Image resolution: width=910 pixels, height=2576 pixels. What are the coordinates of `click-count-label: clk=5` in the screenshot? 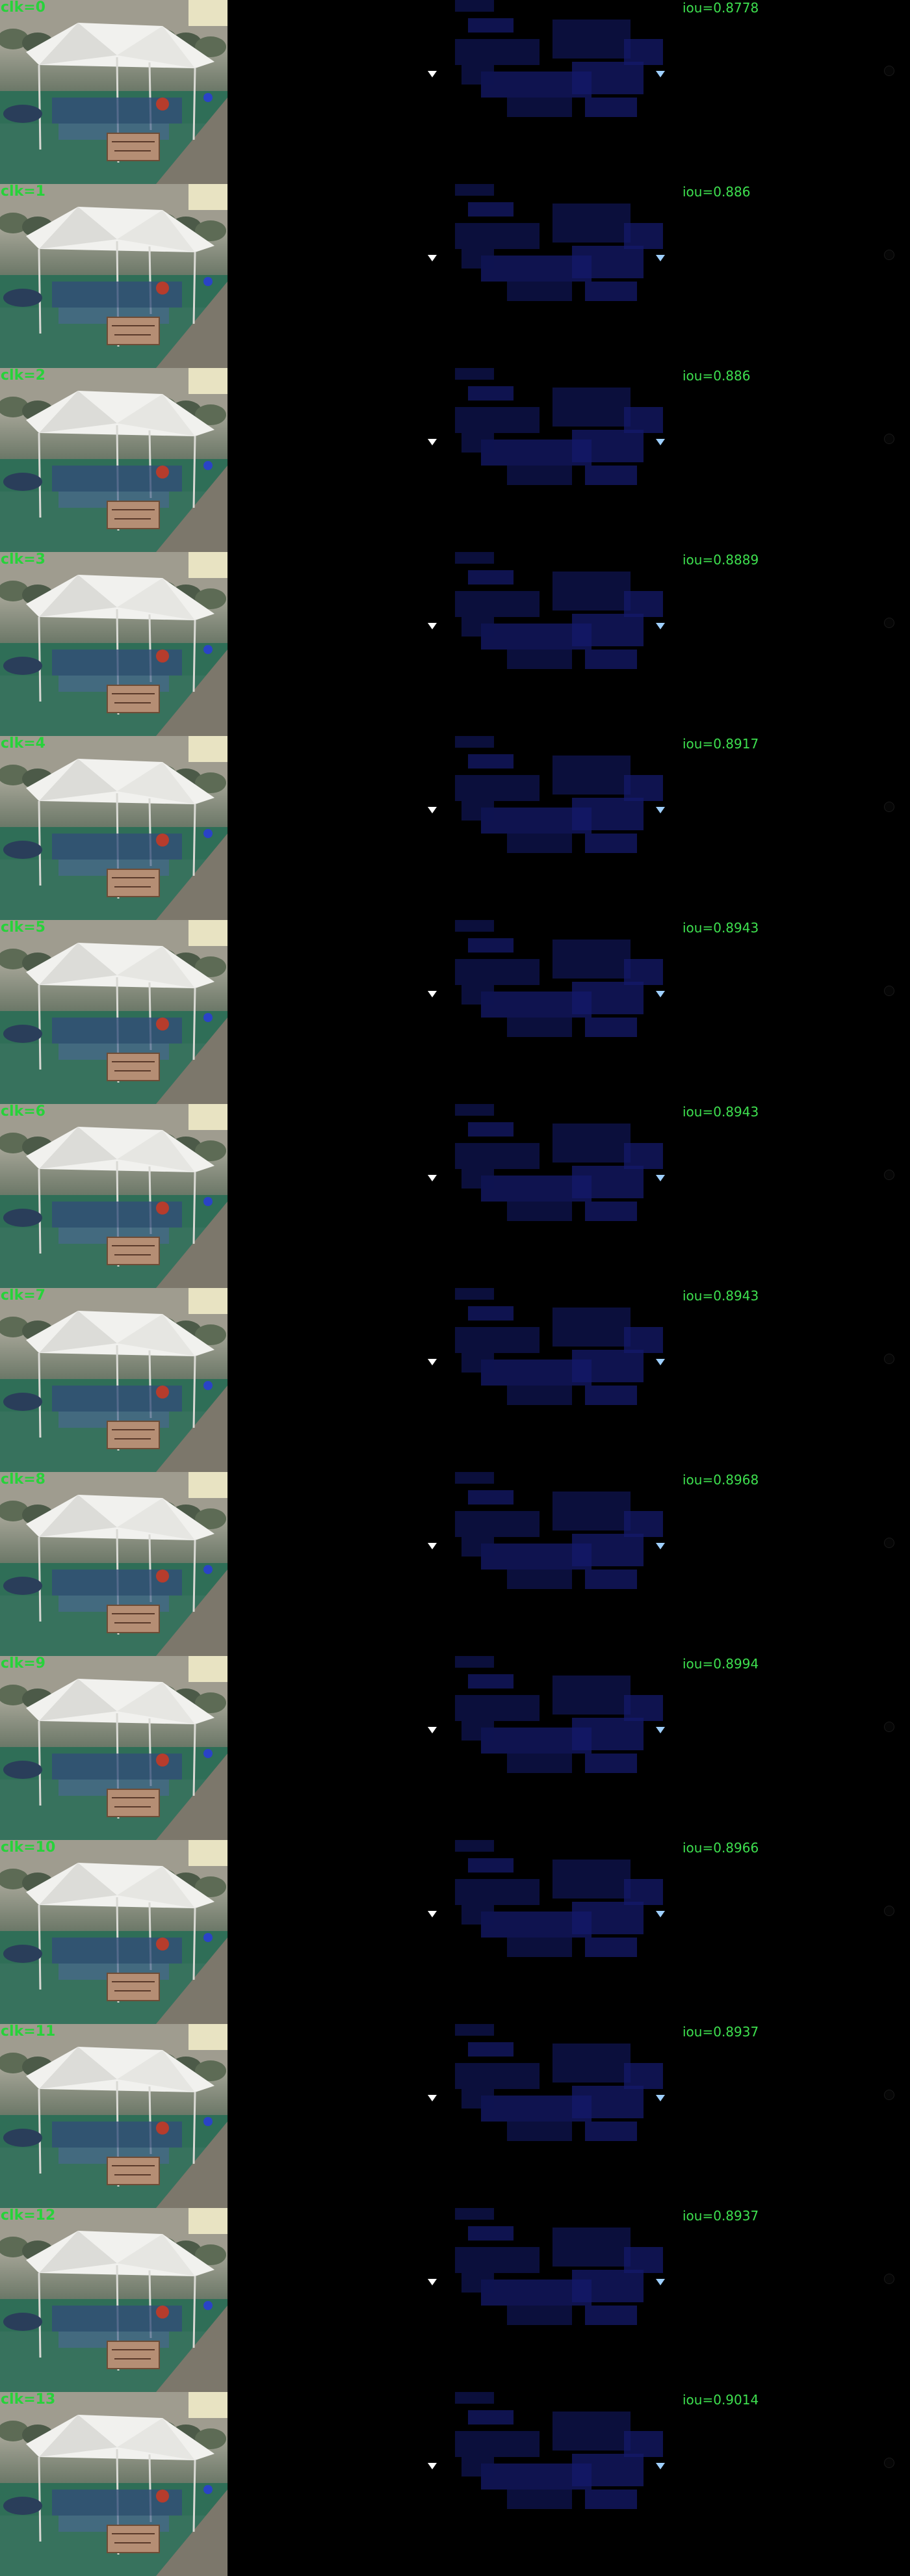 It's located at (23, 928).